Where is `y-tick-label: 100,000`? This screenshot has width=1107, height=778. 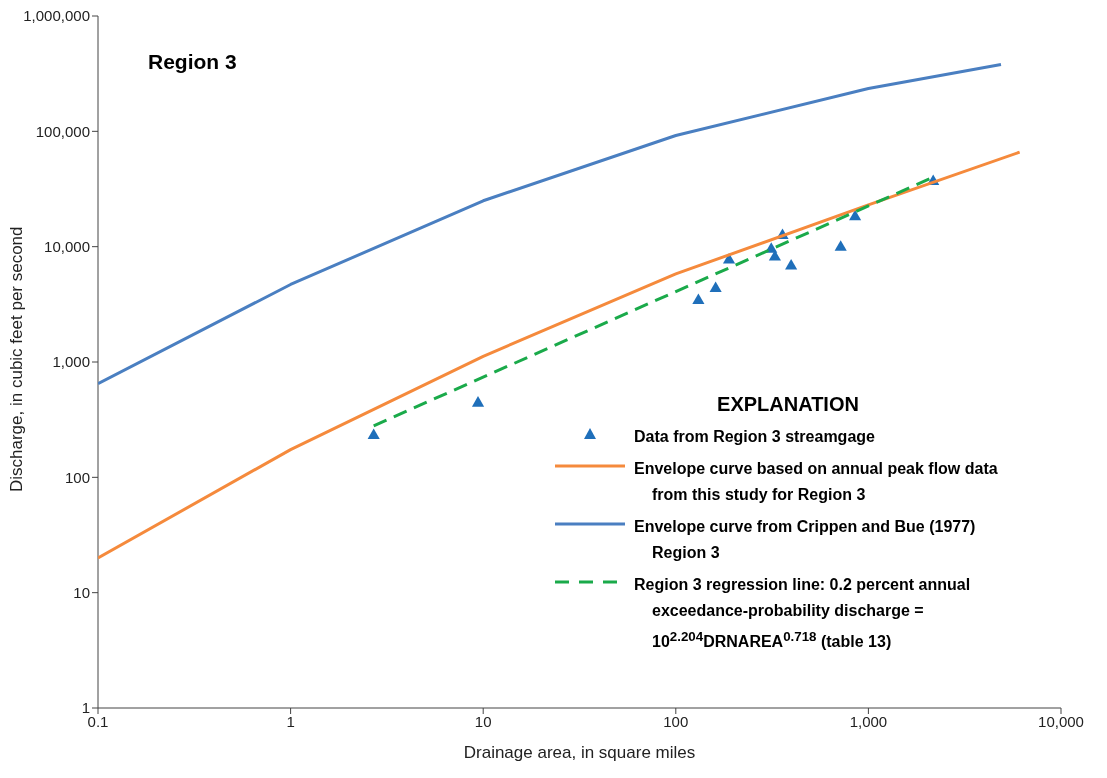
y-tick-label: 100,000 is located at coordinates (62, 131).